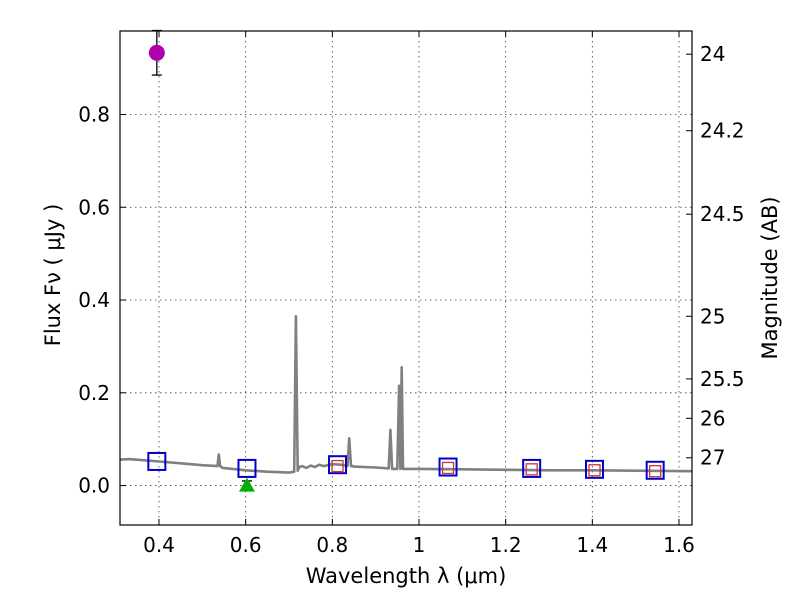 Image resolution: width=800 pixels, height=600 pixels. I want to click on x-tick-label: 1, so click(419, 545).